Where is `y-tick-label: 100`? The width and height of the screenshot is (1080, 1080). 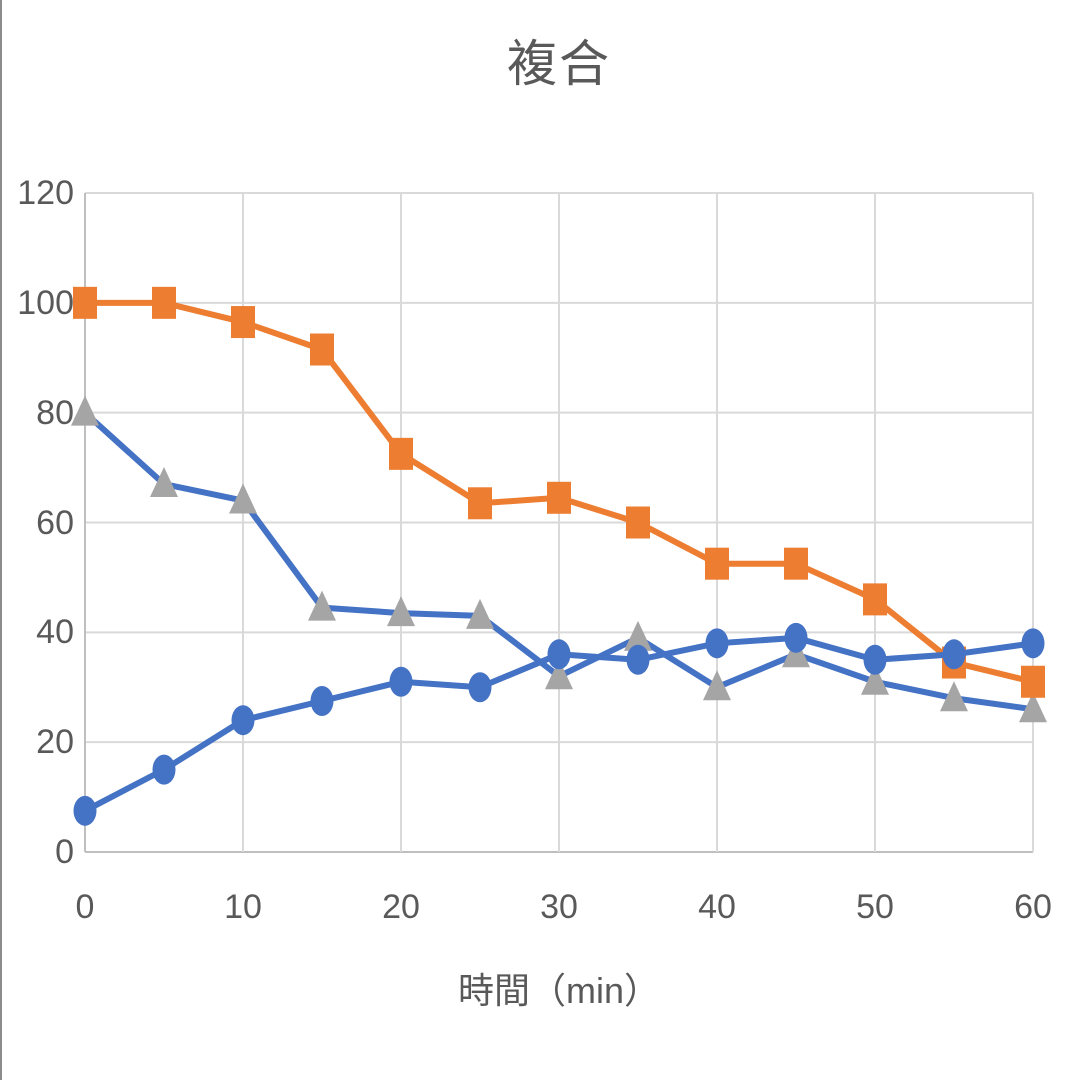
y-tick-label: 100 is located at coordinates (45, 302).